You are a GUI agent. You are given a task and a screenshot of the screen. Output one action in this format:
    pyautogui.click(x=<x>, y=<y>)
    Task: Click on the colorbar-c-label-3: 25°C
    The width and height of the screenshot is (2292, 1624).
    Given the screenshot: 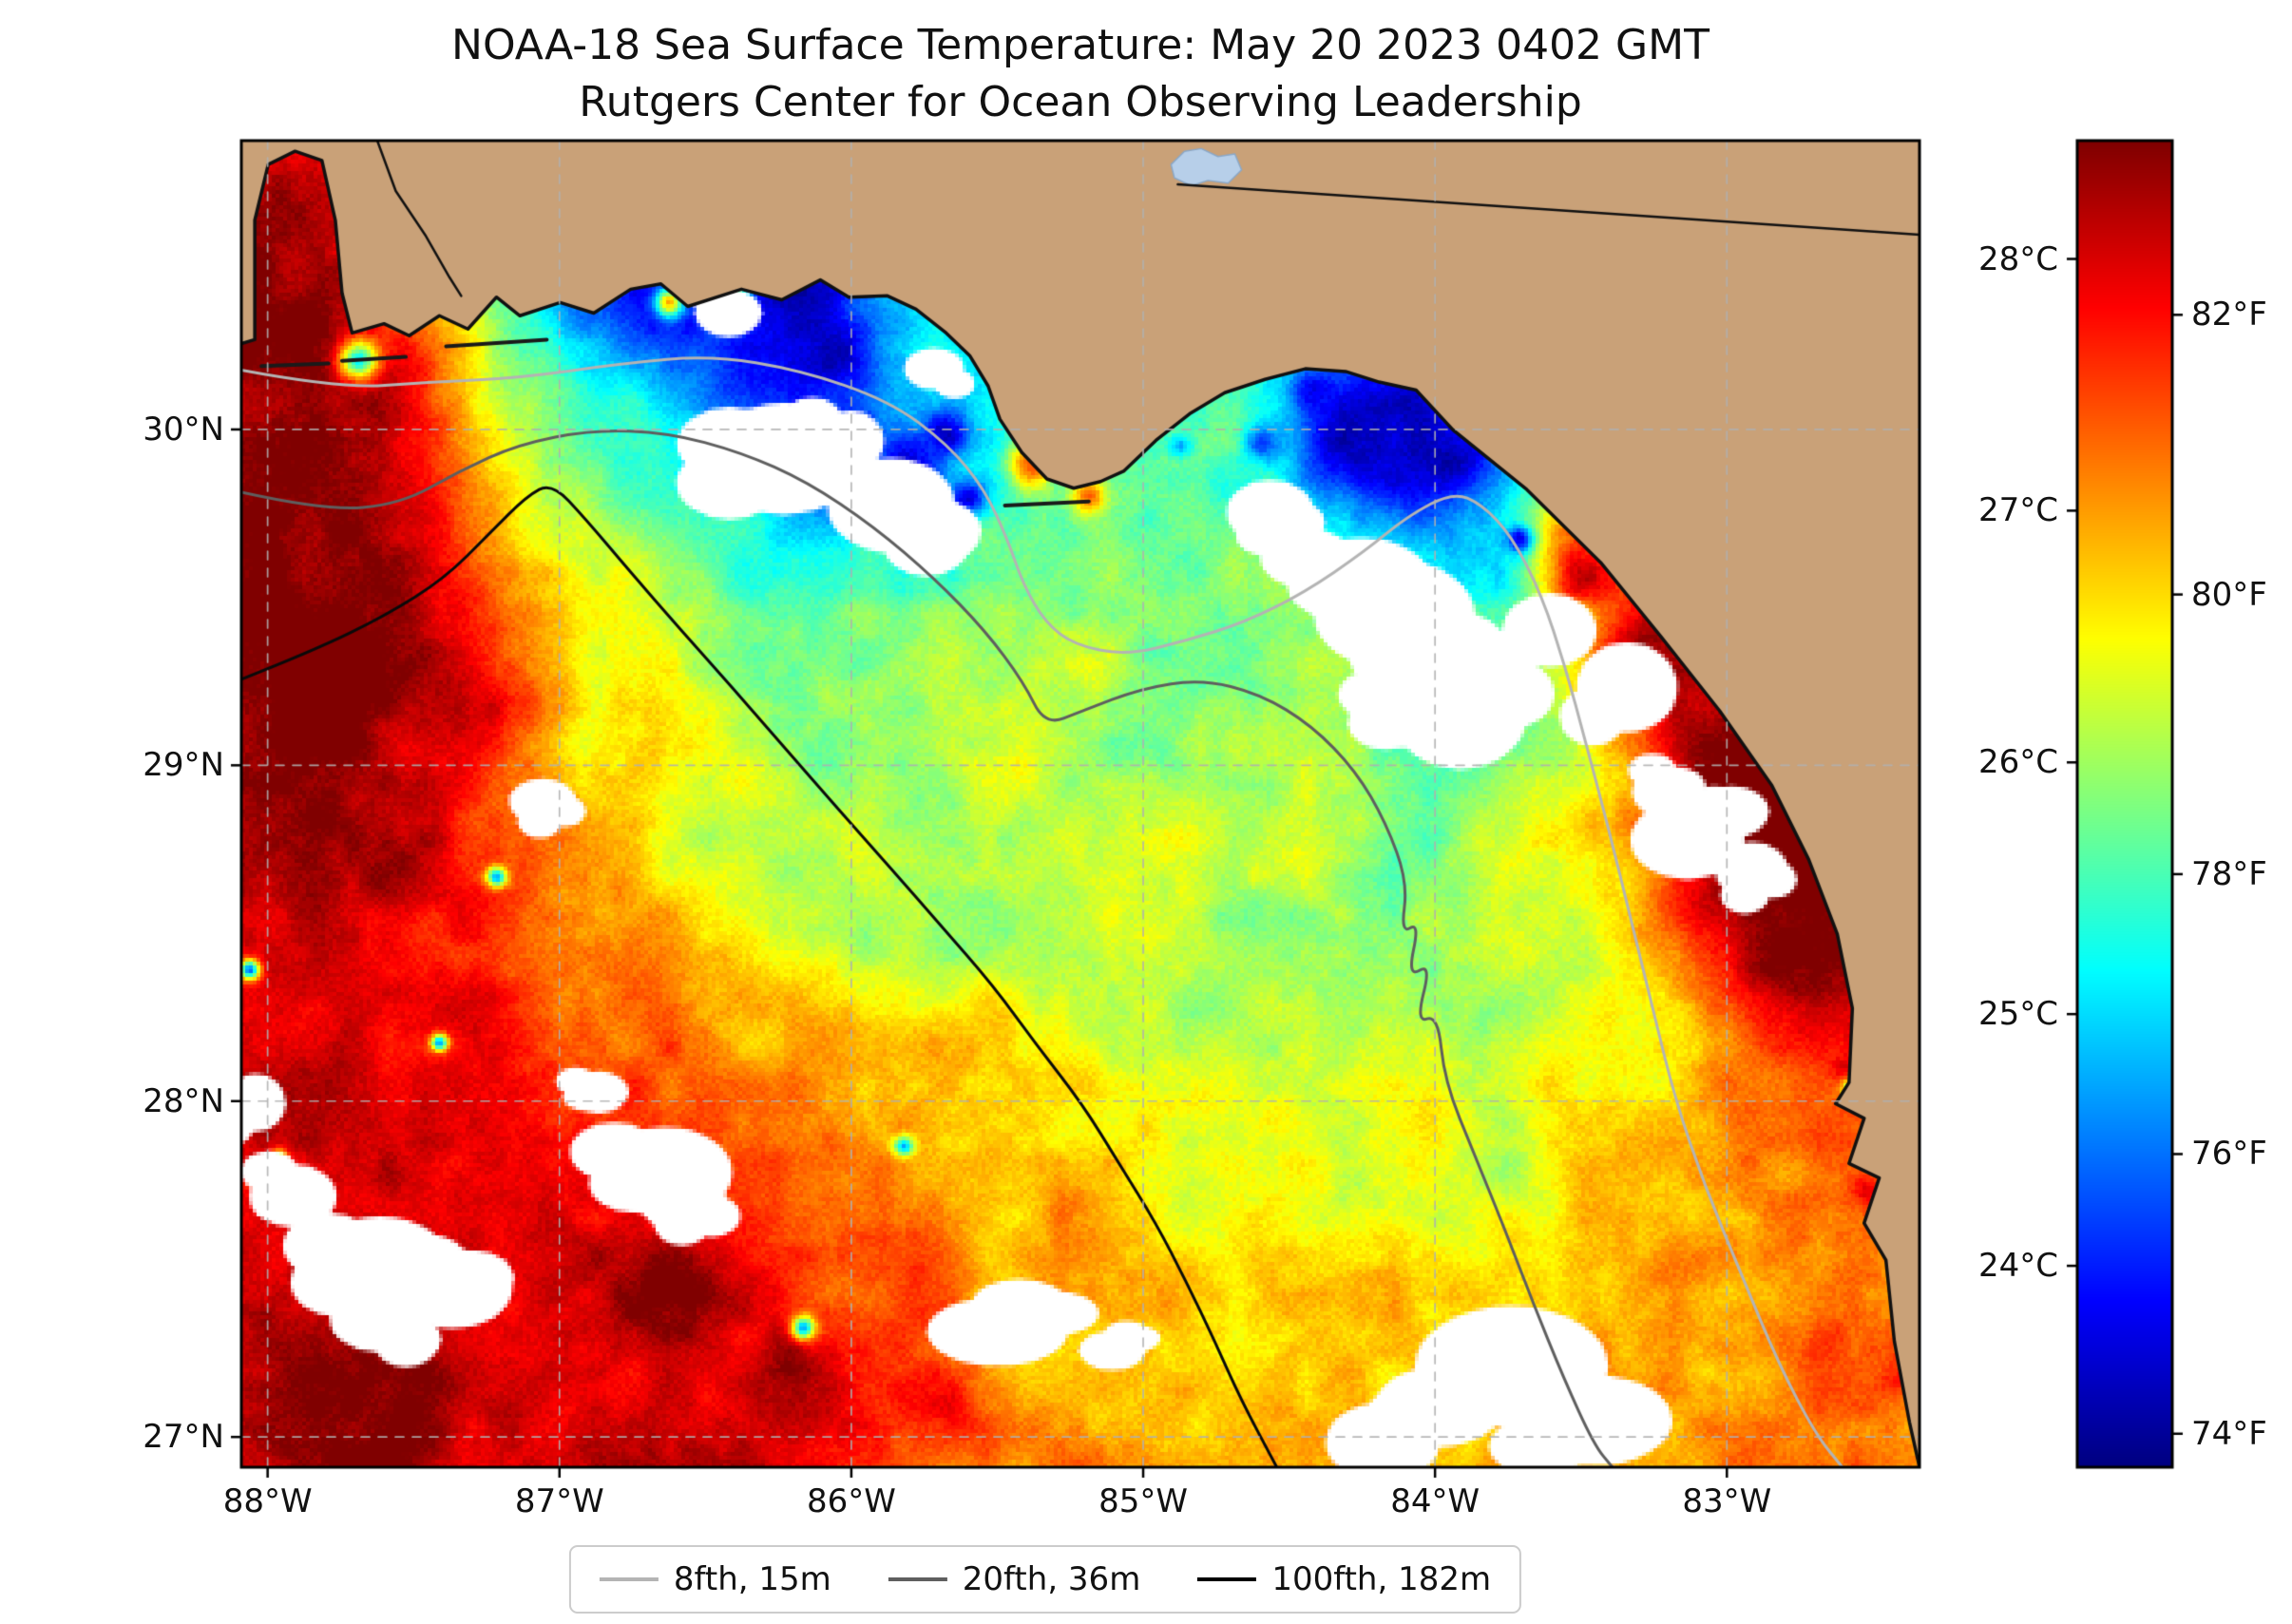 What is the action you would take?
    pyautogui.click(x=2017, y=1014)
    